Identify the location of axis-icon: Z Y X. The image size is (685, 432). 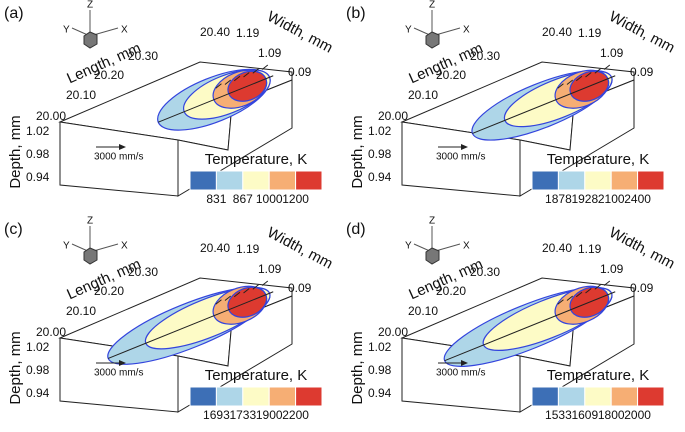
(95, 24).